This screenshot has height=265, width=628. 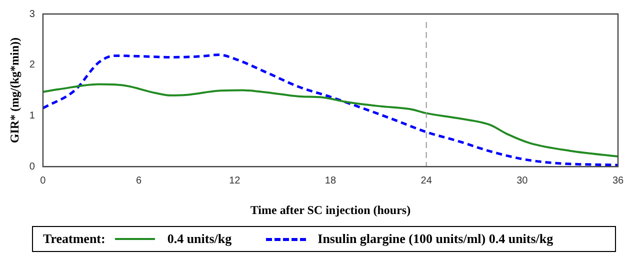 What do you see at coordinates (139, 180) in the screenshot?
I see `x-tick-label: 6` at bounding box center [139, 180].